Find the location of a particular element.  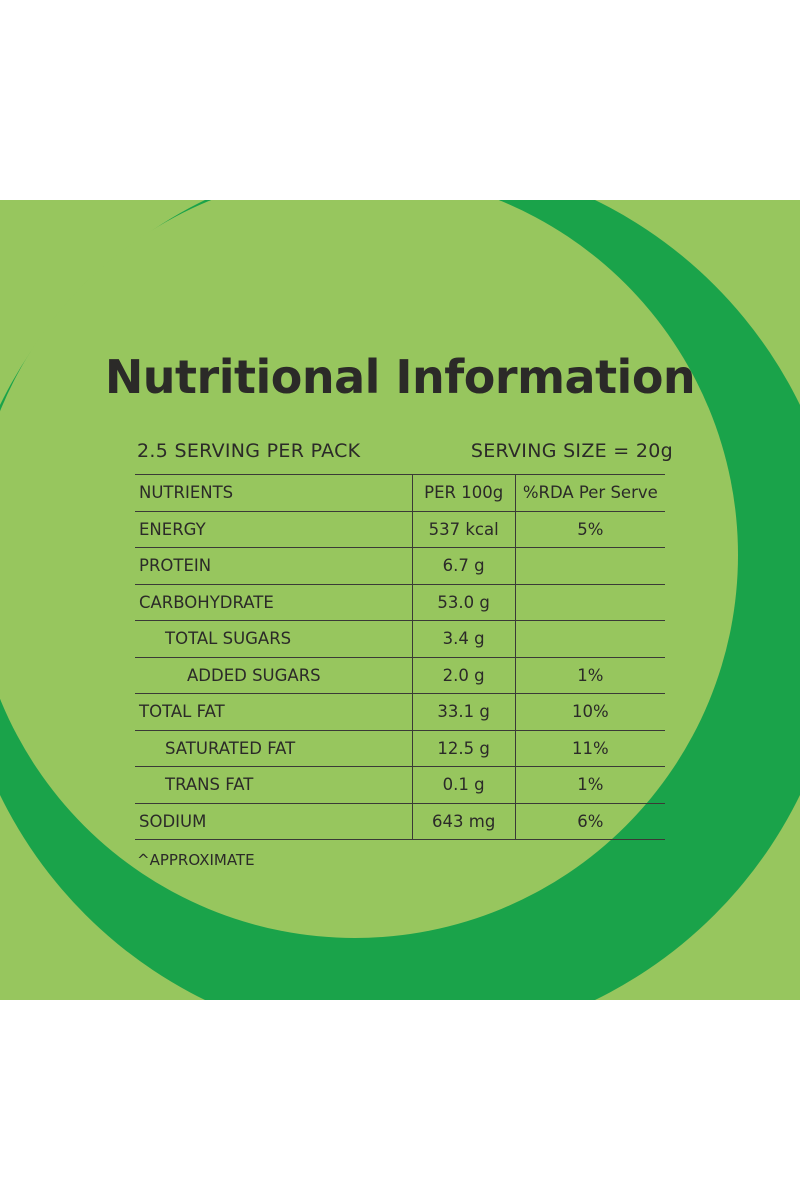

table-row: SODIUM 643 mg 6% is located at coordinates (400, 821).